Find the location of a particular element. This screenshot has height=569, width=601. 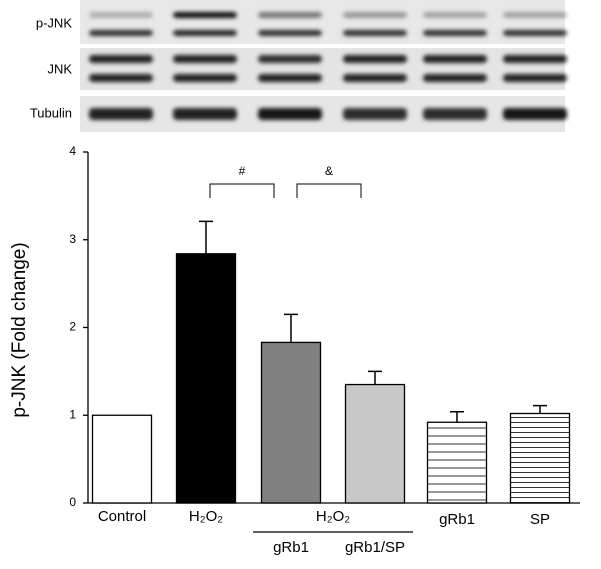

y-tick-label: 4 is located at coordinates (72, 151).